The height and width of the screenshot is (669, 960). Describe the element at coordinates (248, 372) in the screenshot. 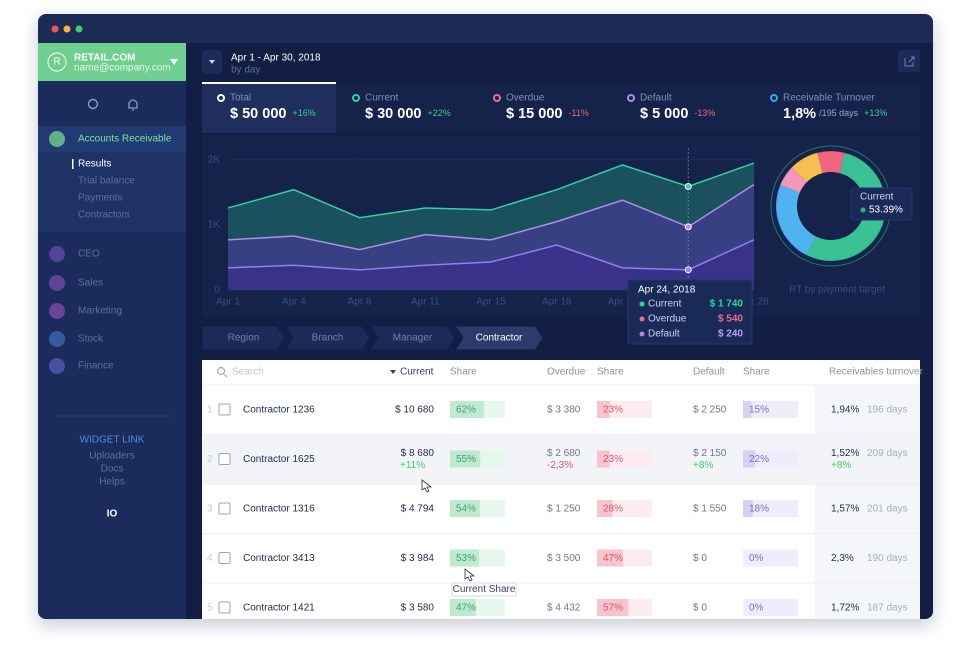

I see `search-placeholder: Search` at that location.